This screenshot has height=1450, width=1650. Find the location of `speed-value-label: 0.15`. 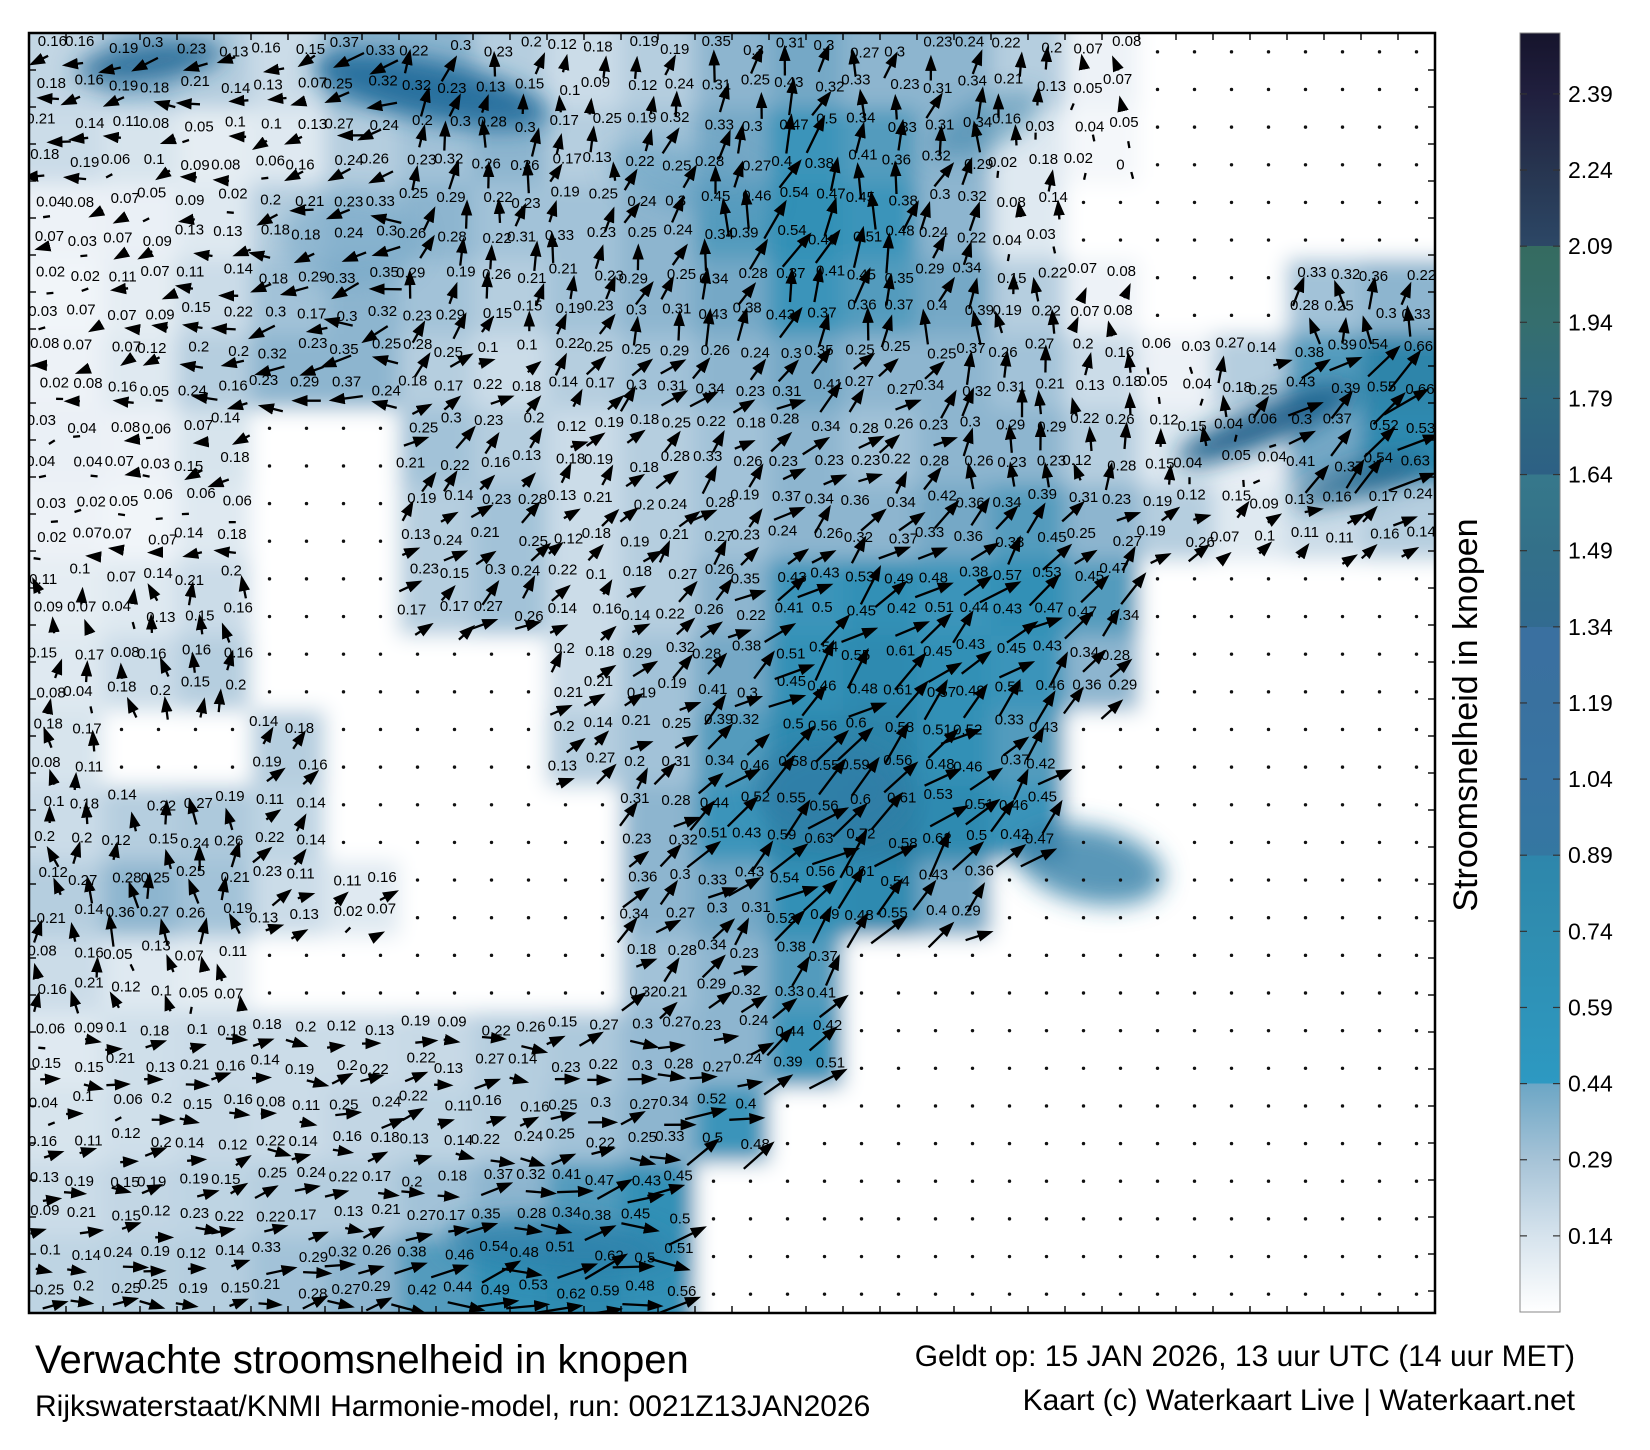

speed-value-label: 0.15 is located at coordinates (42, 652).